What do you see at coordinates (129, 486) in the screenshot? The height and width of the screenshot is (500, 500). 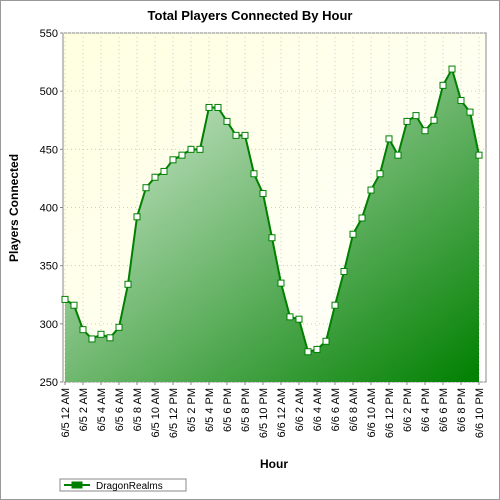 I see `legend-label: DragonRealms` at bounding box center [129, 486].